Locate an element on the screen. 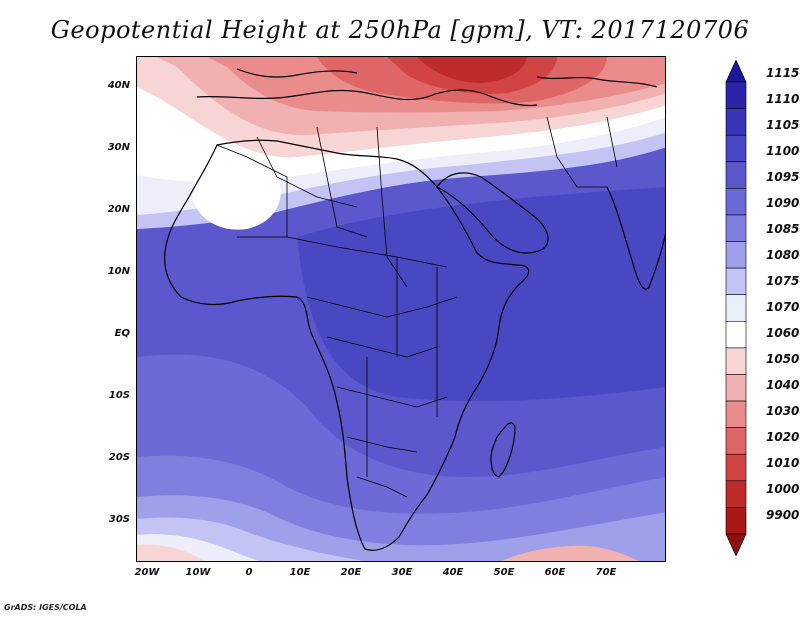 This screenshot has height=618, width=800. colorbar-label: 10750 is located at coordinates (783, 281).